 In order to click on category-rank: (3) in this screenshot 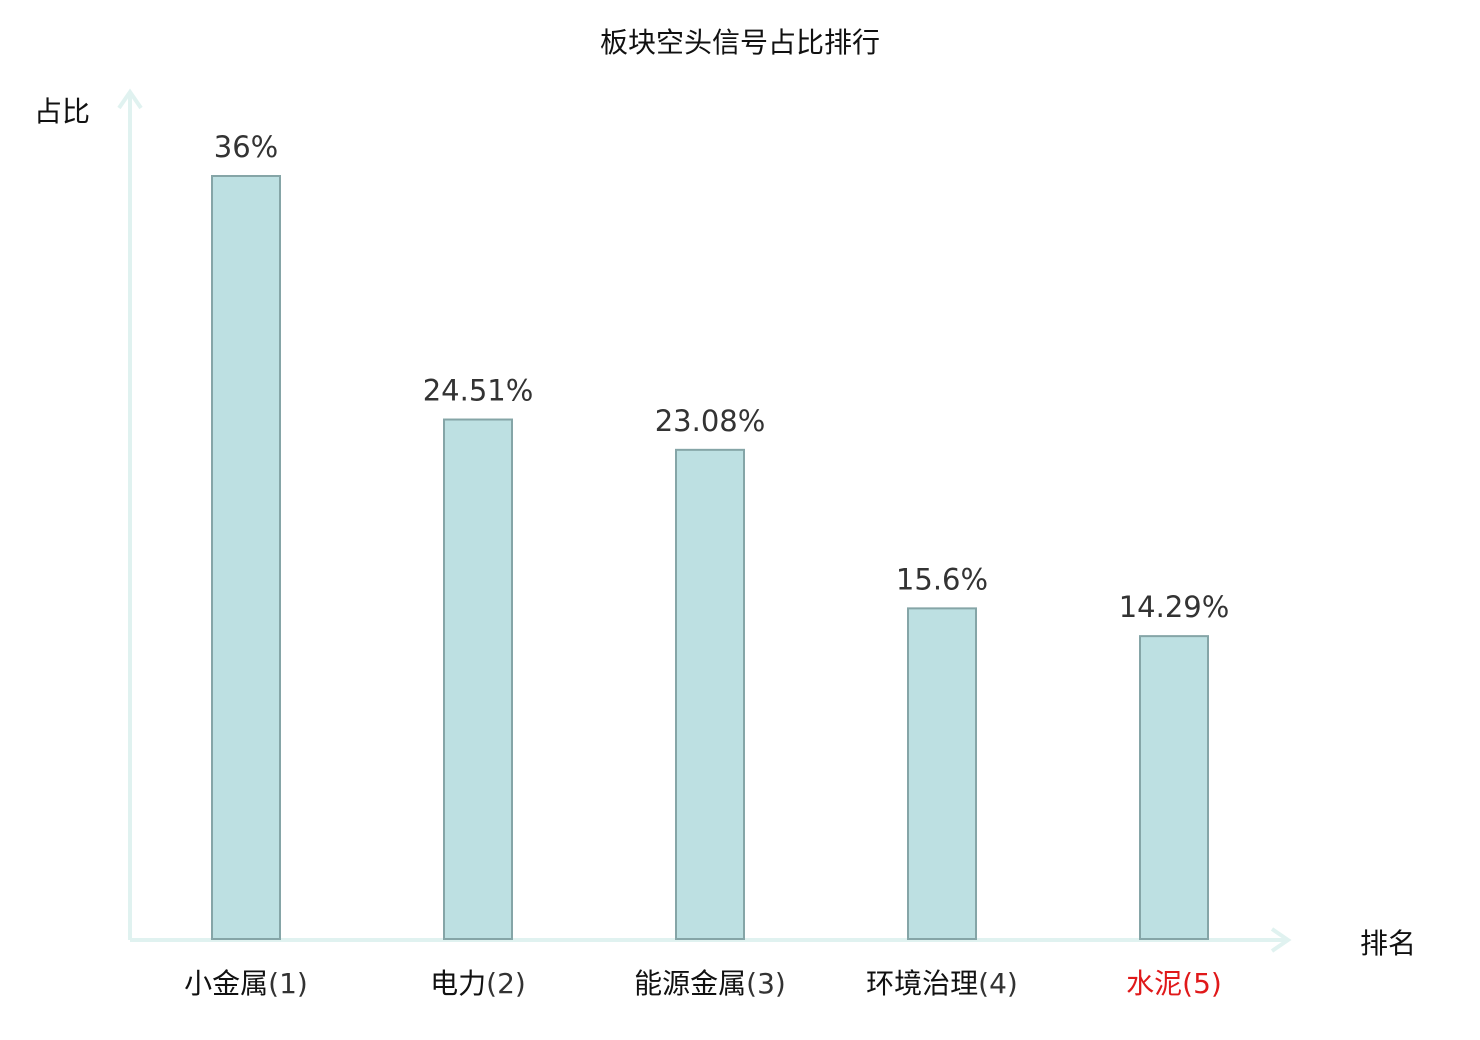, I will do `click(766, 983)`.